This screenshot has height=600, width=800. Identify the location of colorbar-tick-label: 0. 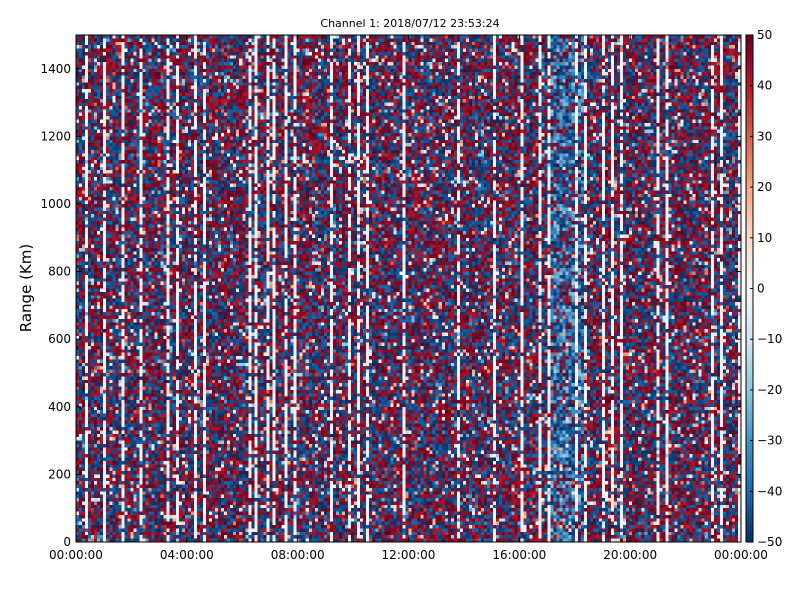
(761, 289).